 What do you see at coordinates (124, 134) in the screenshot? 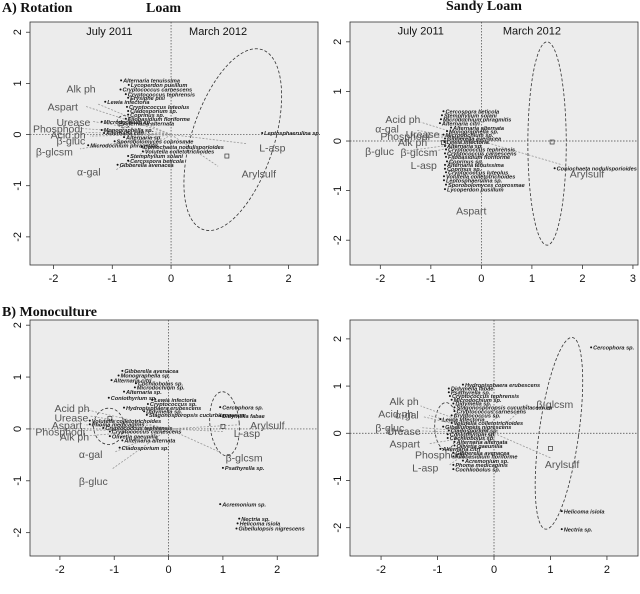
I see `species-label: Alternaria citri` at bounding box center [124, 134].